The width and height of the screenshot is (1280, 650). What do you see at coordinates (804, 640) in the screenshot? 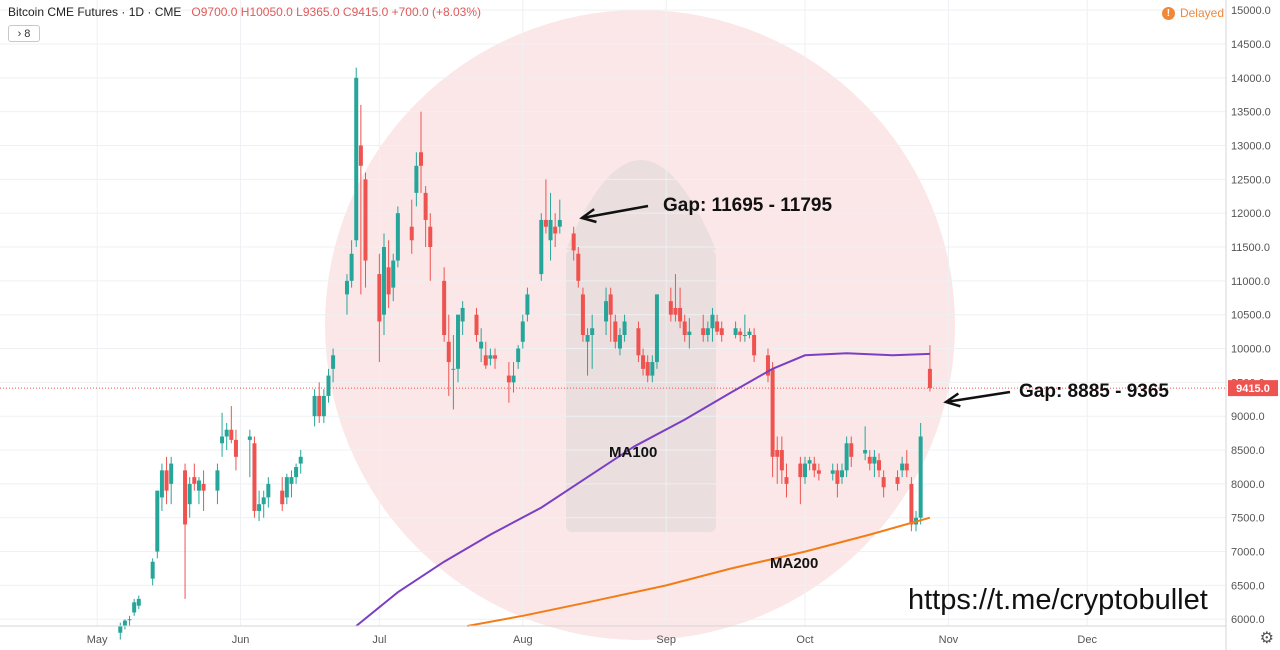
I see `x-tick-label: Oct` at bounding box center [804, 640].